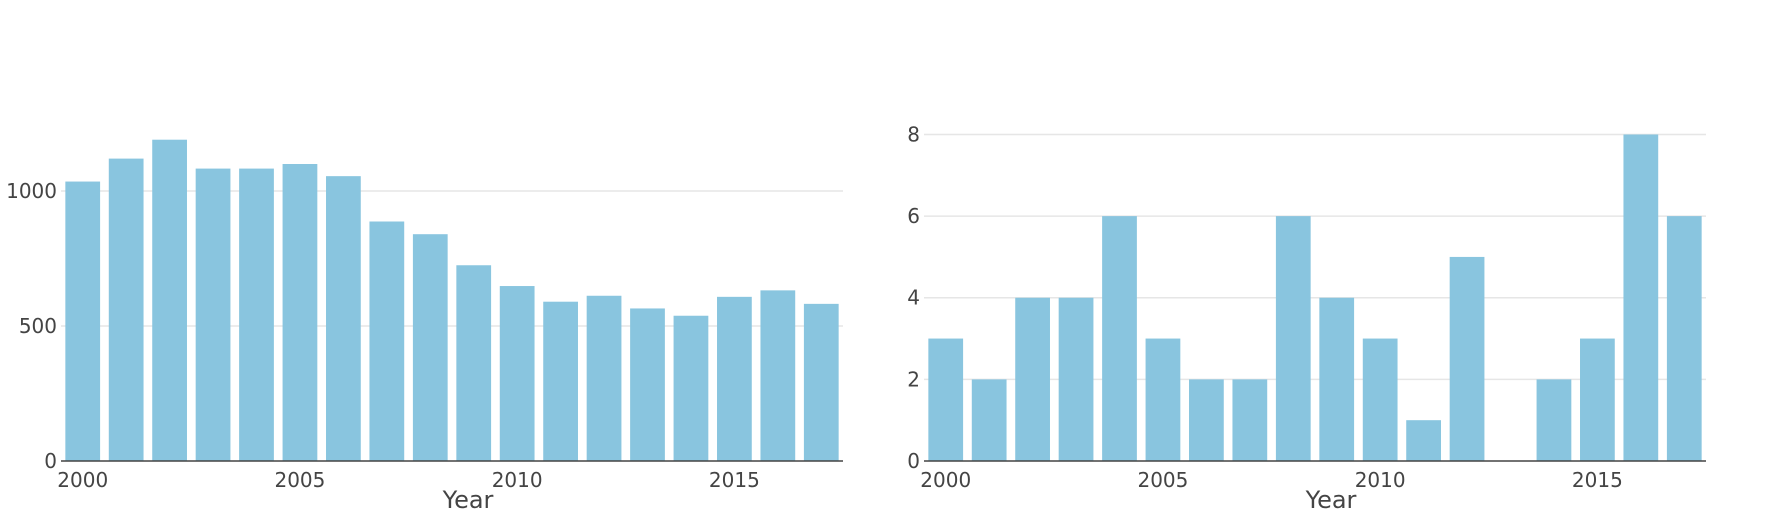 The width and height of the screenshot is (1782, 518). What do you see at coordinates (913, 134) in the screenshot?
I see `y-tick-label: 8` at bounding box center [913, 134].